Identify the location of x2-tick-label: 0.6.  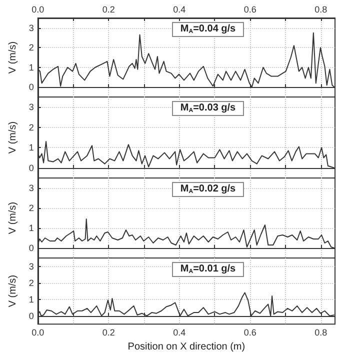
(250, 9).